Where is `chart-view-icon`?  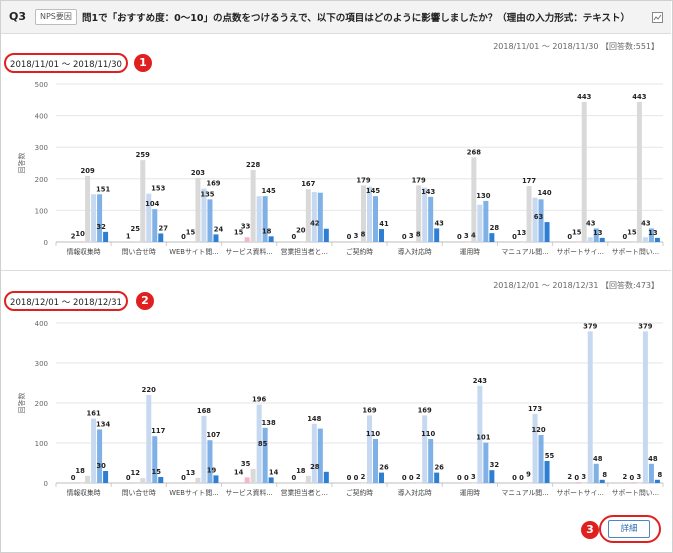
chart-view-icon is located at coordinates (657, 17).